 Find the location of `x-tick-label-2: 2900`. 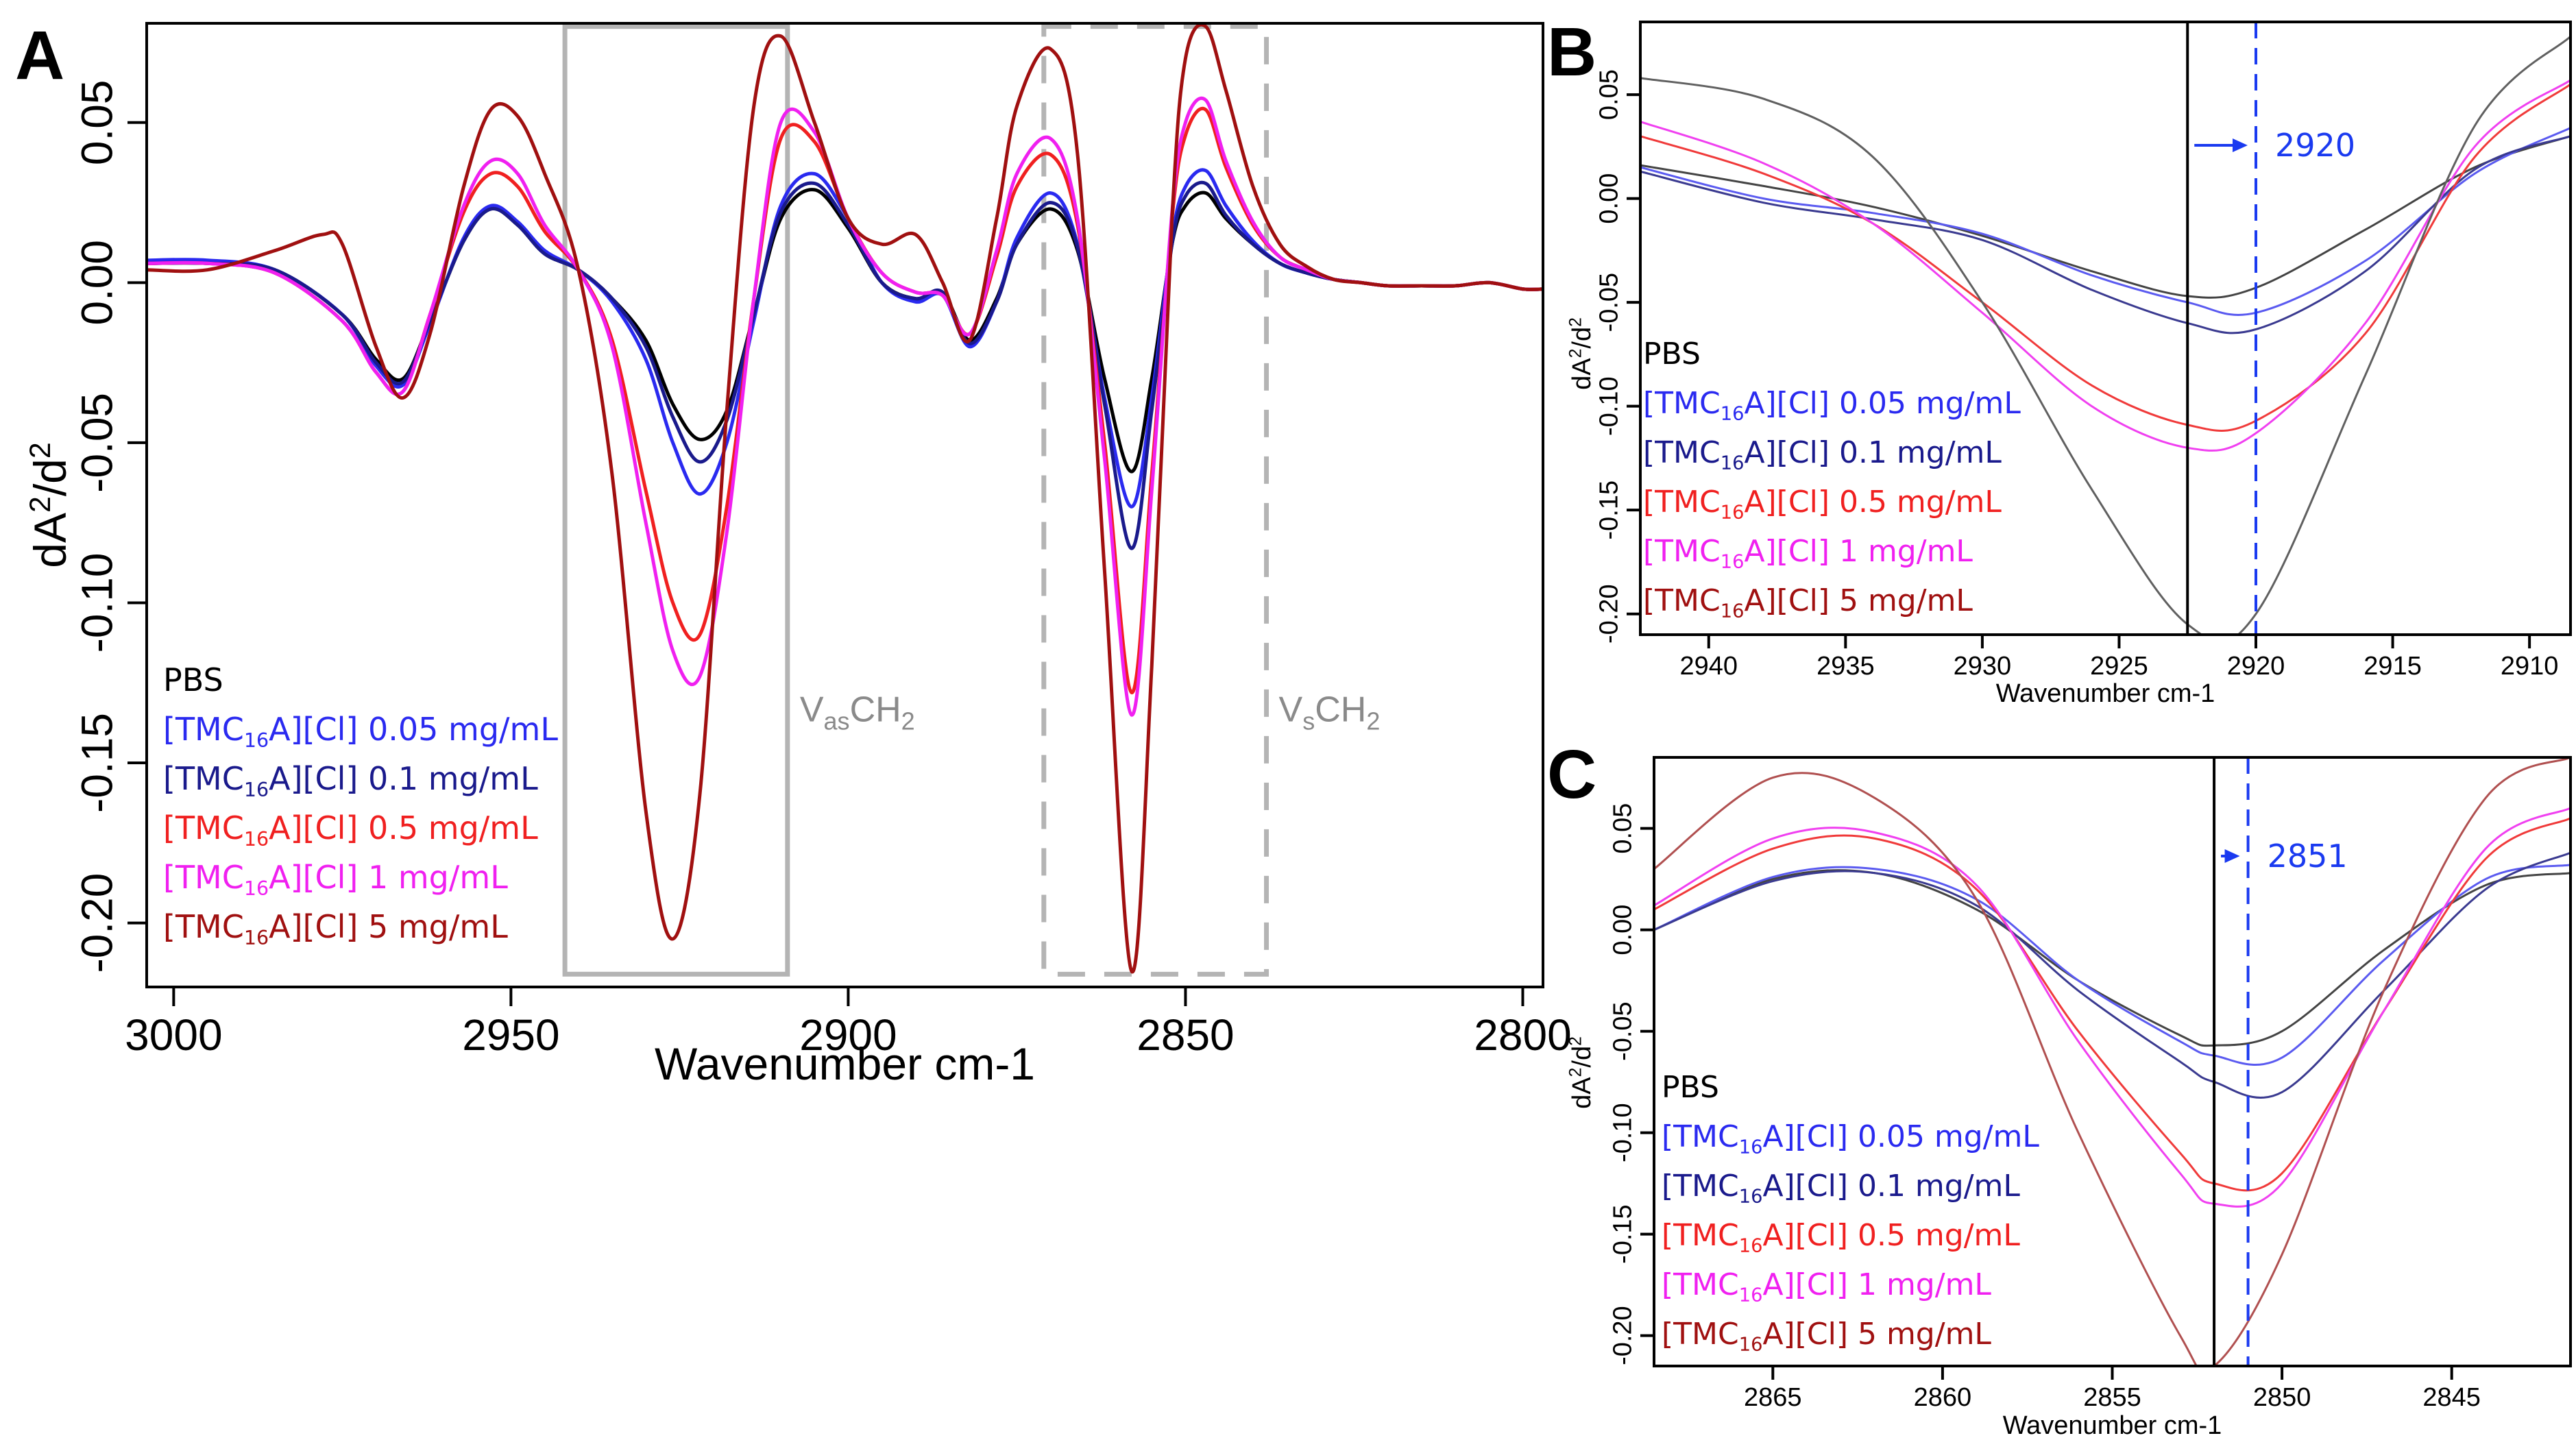

x-tick-label-2: 2900 is located at coordinates (848, 1035).